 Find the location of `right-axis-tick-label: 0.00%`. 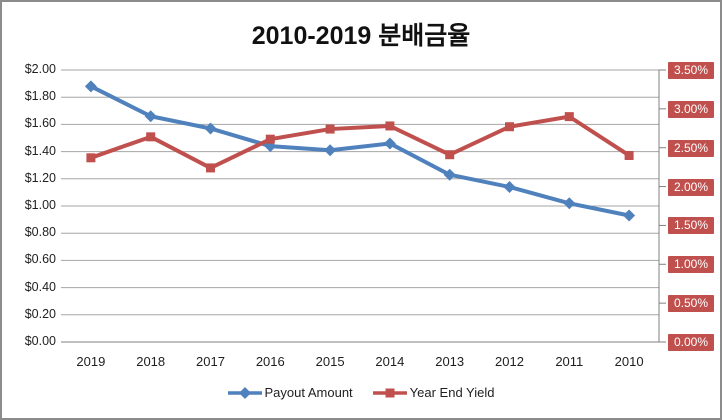

right-axis-tick-label: 0.00% is located at coordinates (691, 342).